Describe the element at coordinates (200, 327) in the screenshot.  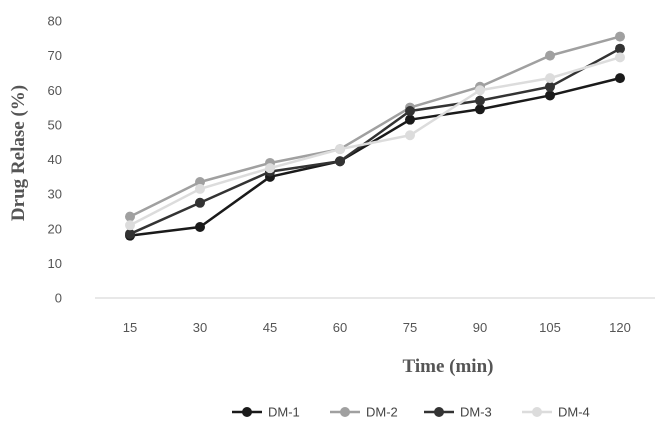
I see `x-tick-label: 30` at that location.